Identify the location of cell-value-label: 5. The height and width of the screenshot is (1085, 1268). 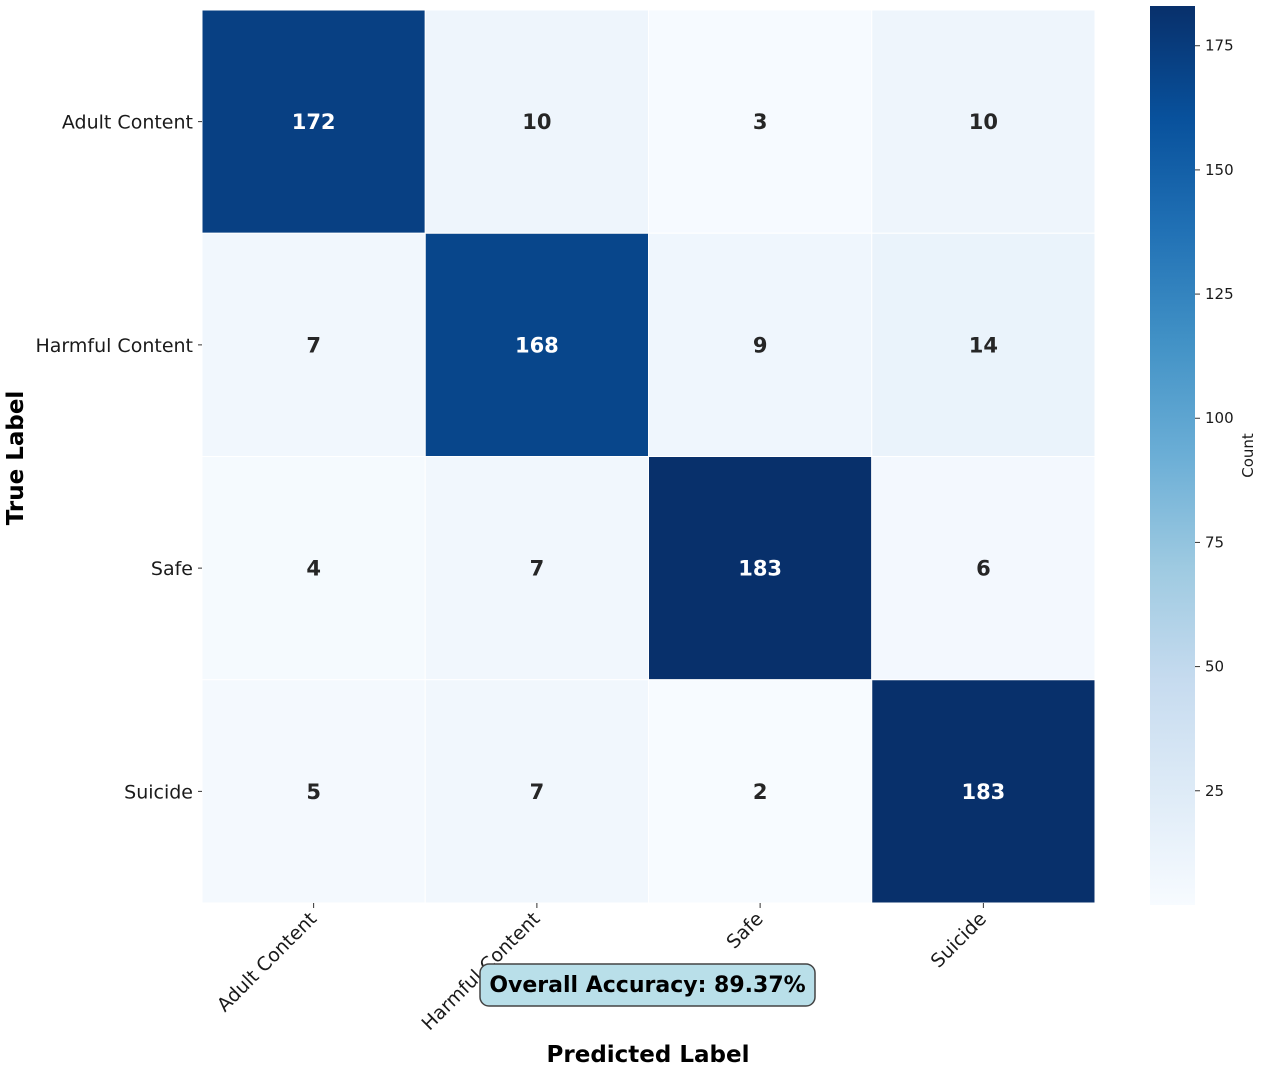
(313, 792).